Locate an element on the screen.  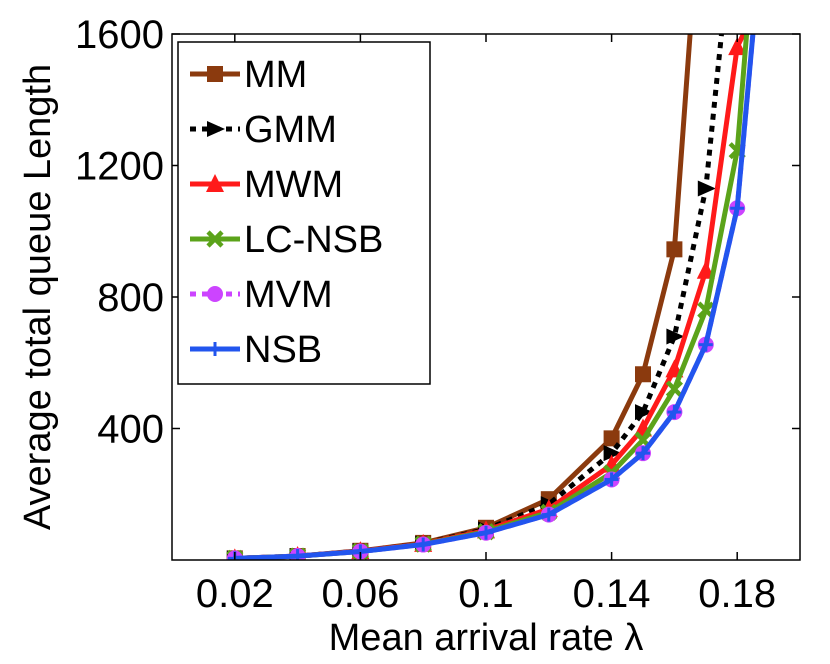
data-point-lc-nsb is located at coordinates (674, 389).